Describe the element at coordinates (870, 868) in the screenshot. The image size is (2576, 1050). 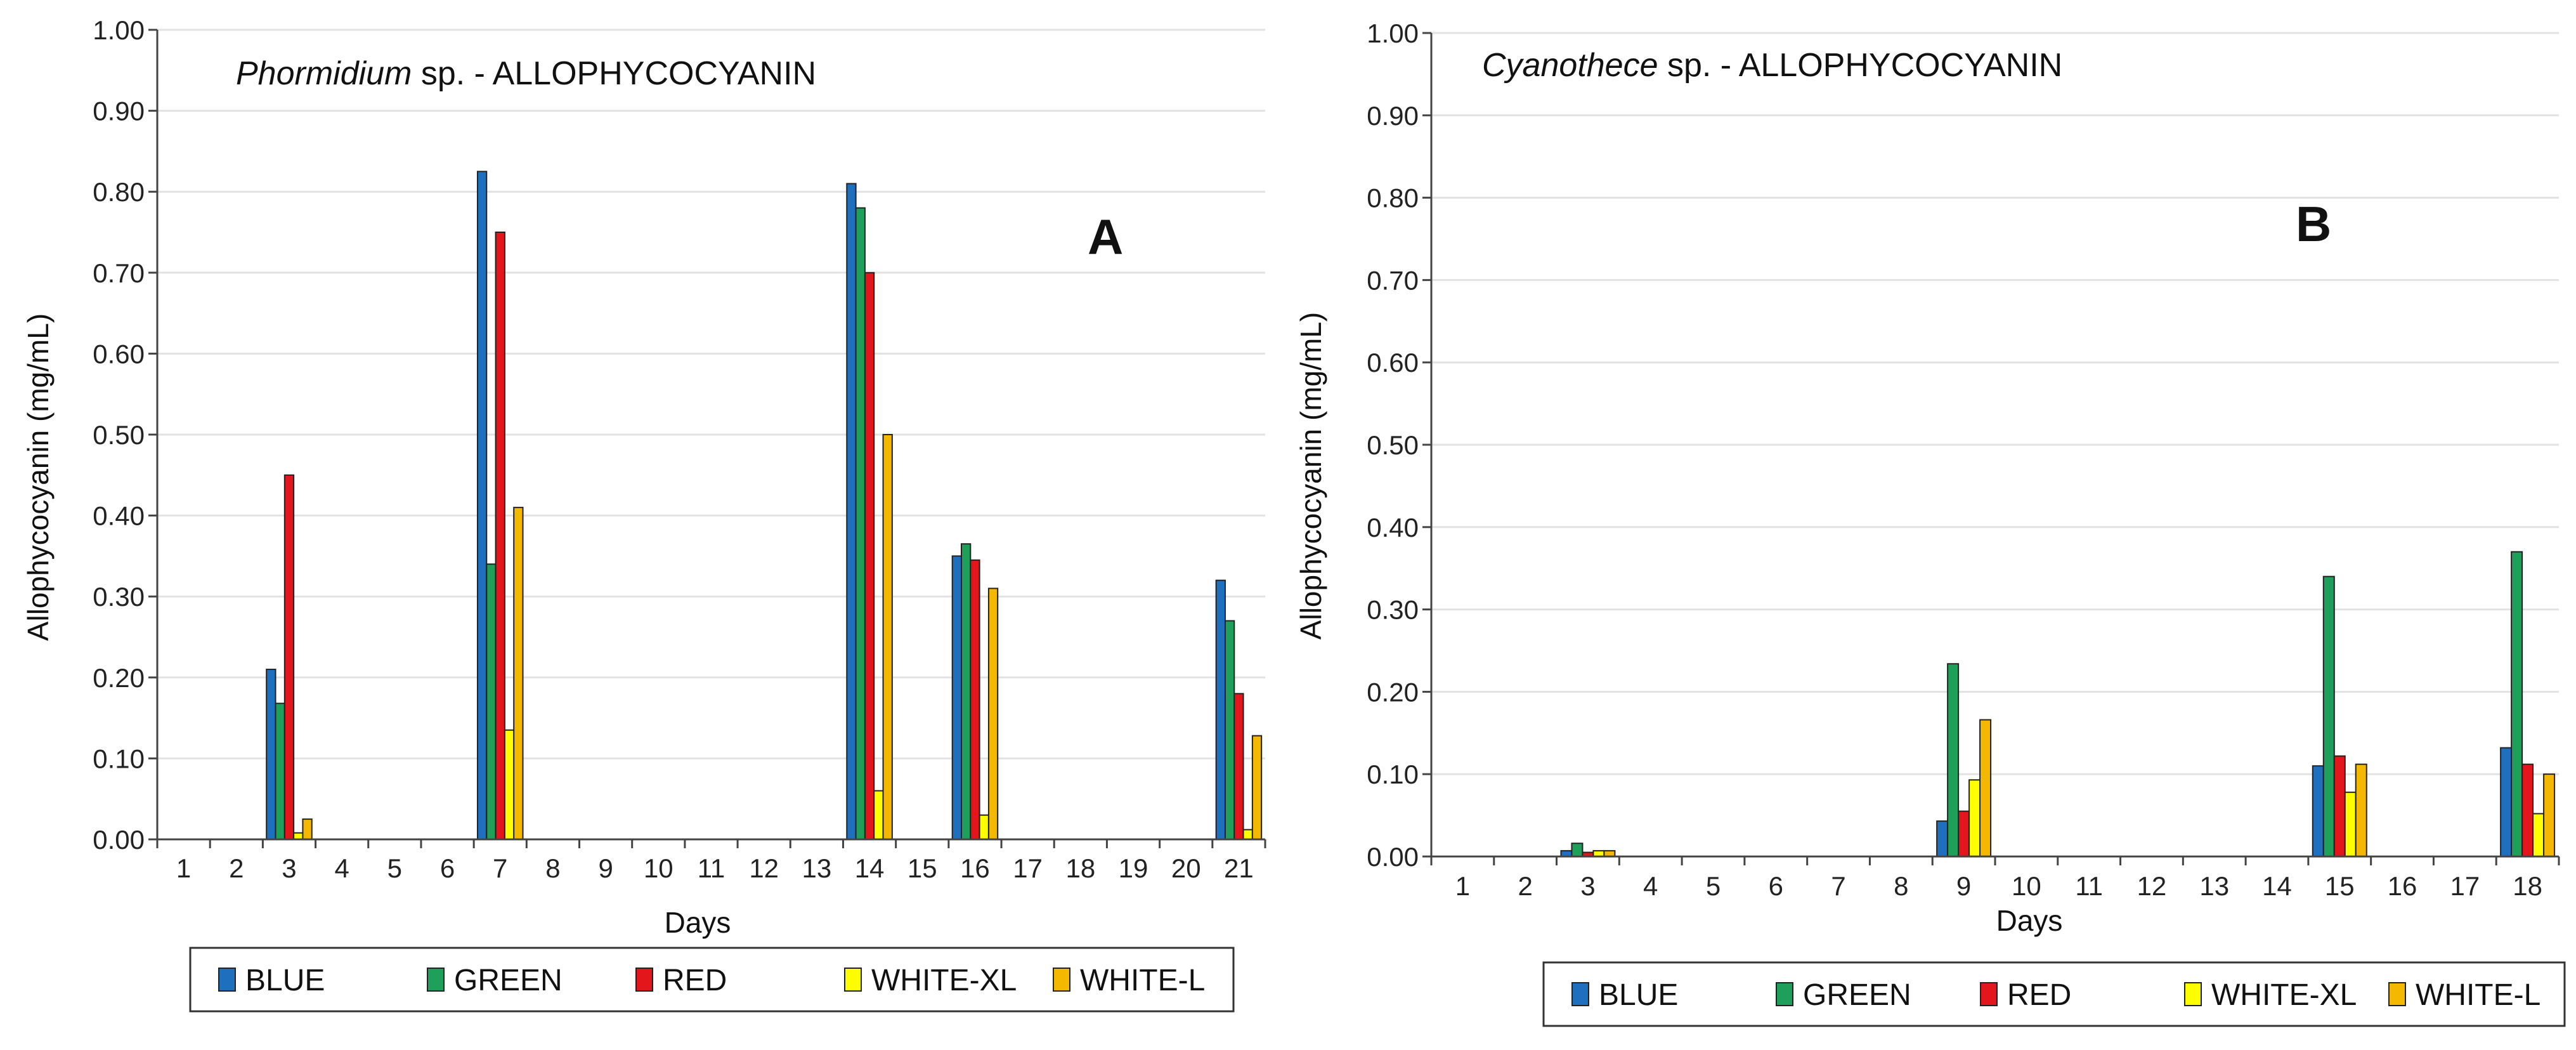
I see `chart-a-x-tick-label: 14` at that location.